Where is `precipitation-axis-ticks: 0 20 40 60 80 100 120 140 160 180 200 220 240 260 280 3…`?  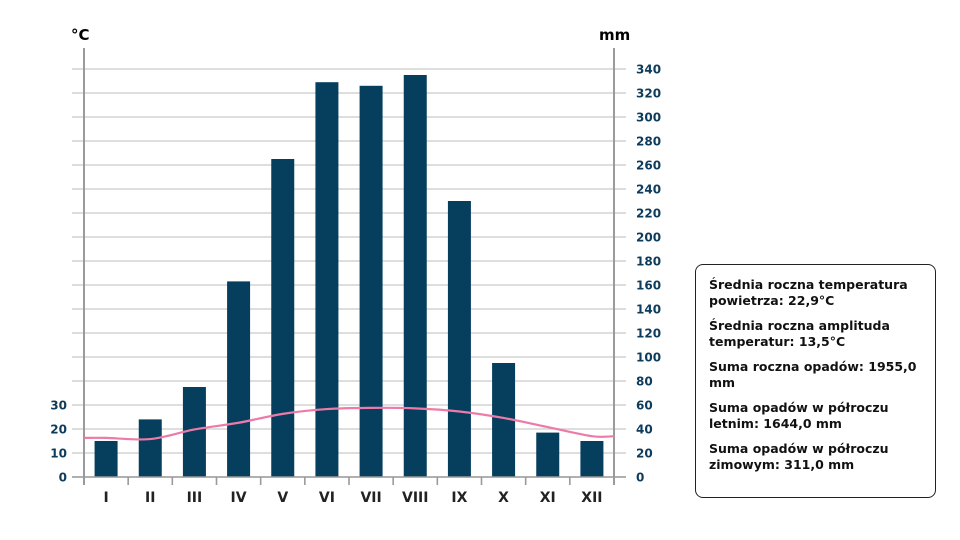
precipitation-axis-ticks: 0 20 40 60 80 100 120 140 160 180 200 220 240 260 280 3… is located at coordinates (648, 274).